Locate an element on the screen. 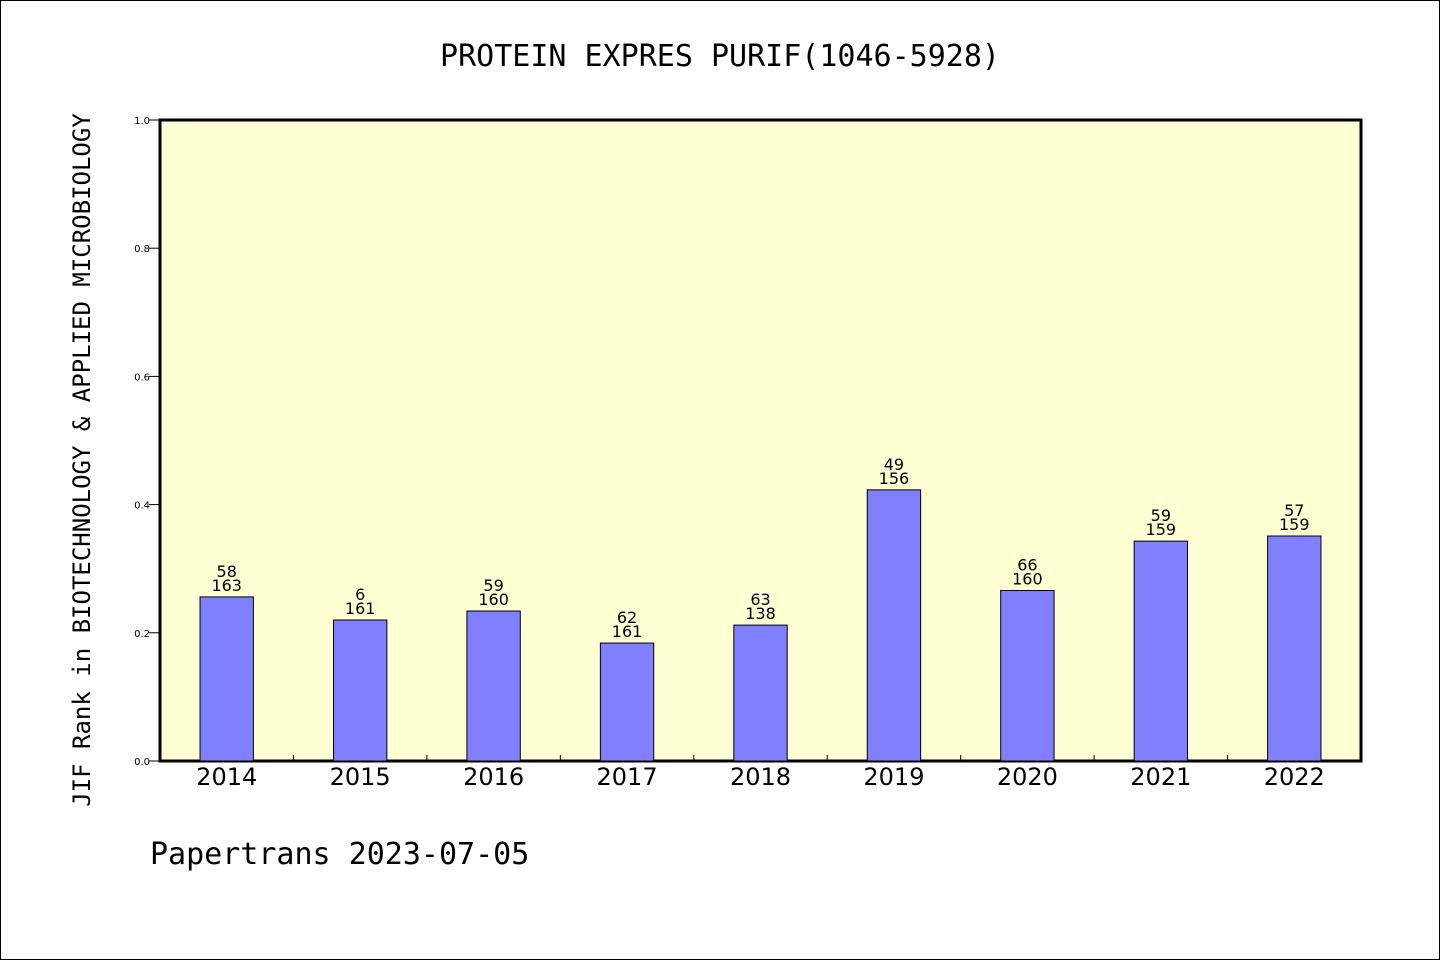 This screenshot has width=1440, height=960. bar-2017 is located at coordinates (627, 702).